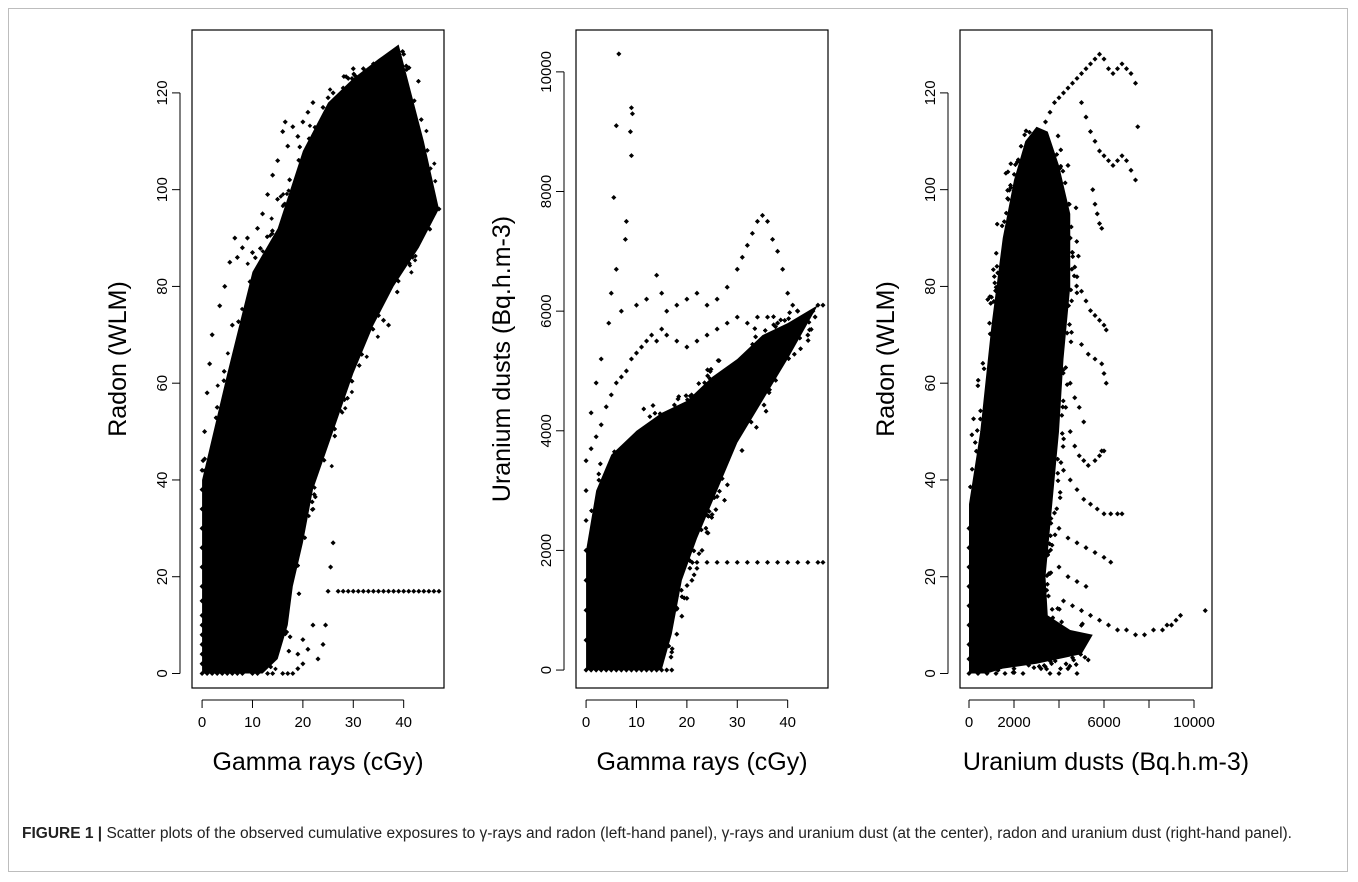  What do you see at coordinates (162, 383) in the screenshot?
I see `y-tick-label: 60` at bounding box center [162, 383].